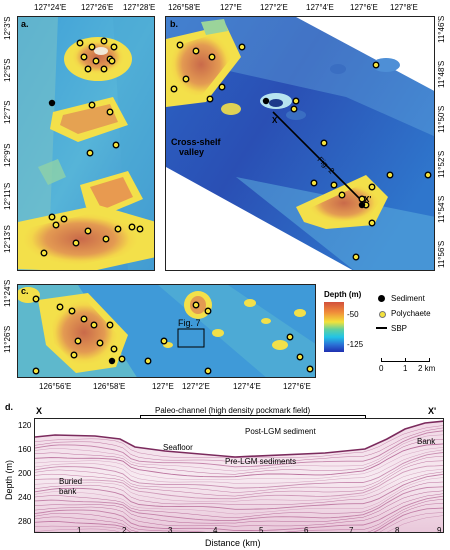 This screenshot has width=450, height=550. Describe the element at coordinates (55, 386) in the screenshot. I see `panel-c-lon-tick: 126°56'E` at that location.